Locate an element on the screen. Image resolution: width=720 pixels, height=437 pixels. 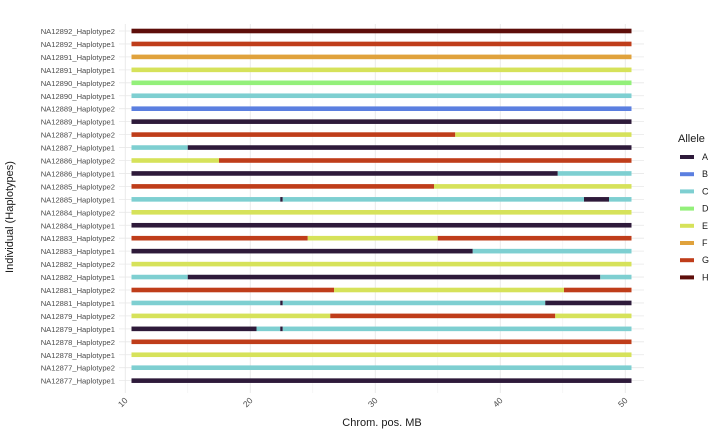
y-tick-label: NA12890_Haplotype1 is located at coordinates (78, 96).